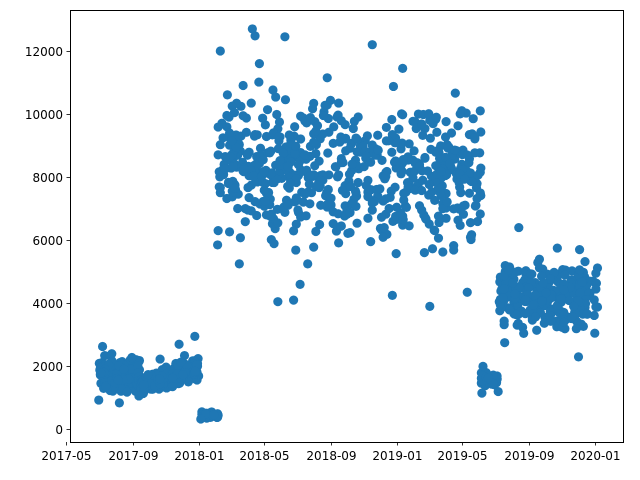  Describe the element at coordinates (331, 456) in the screenshot. I see `x-tick-label: 2018-09` at that location.